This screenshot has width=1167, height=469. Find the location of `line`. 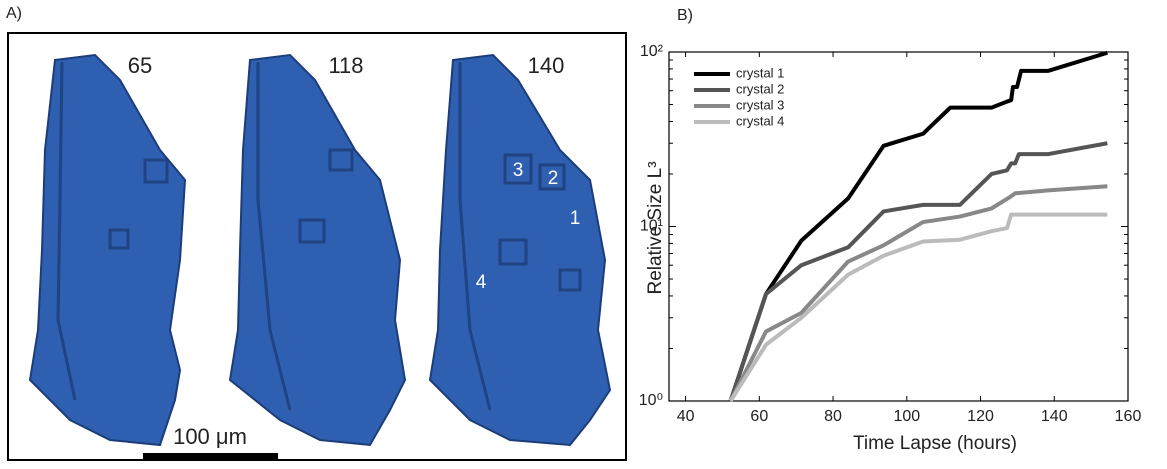

line is located at coordinates (918, 307).